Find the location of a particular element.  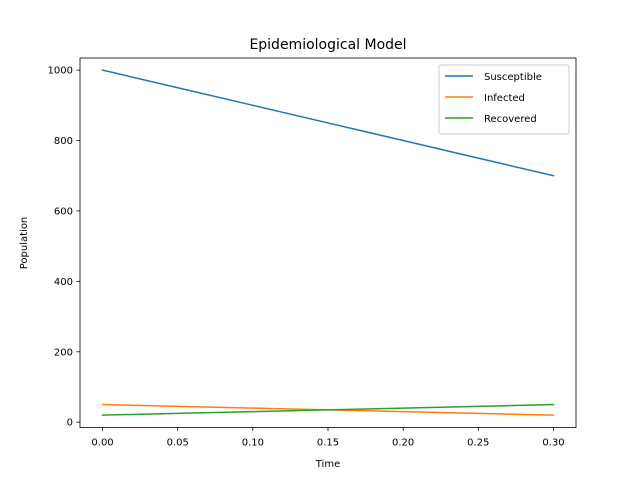

legend-label-susceptible: Susceptible is located at coordinates (513, 77).